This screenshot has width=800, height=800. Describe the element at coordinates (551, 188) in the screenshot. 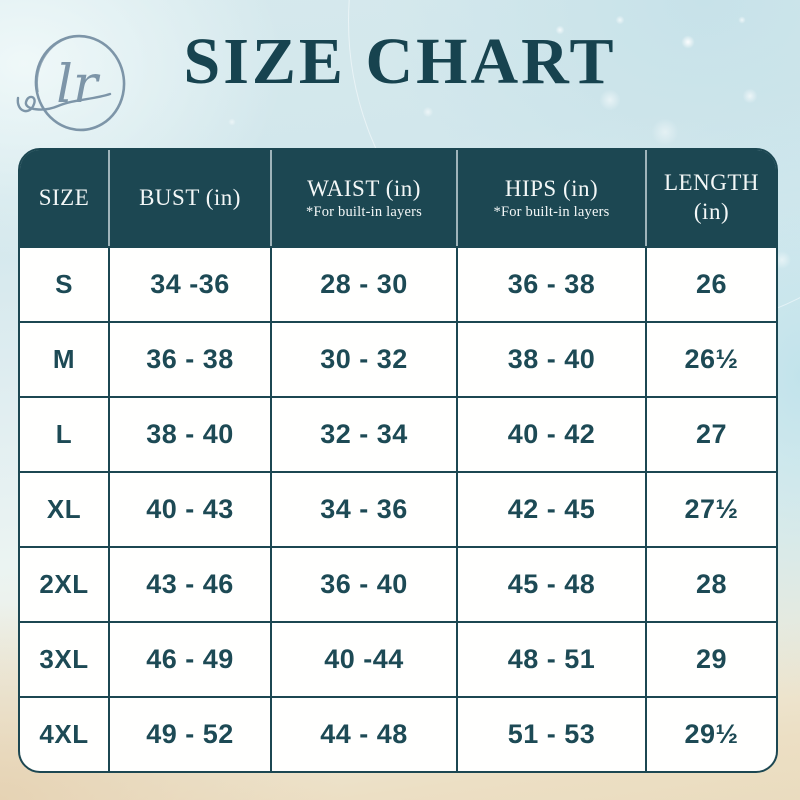

I see `column-label: HIPS (in)` at that location.